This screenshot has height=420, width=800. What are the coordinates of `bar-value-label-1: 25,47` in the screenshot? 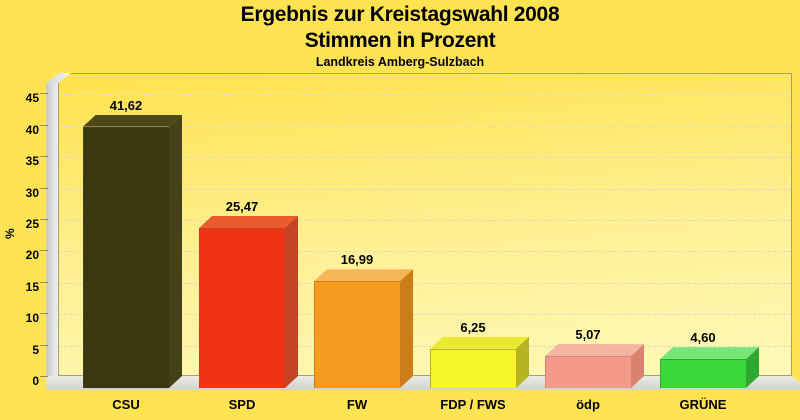 It's located at (242, 207).